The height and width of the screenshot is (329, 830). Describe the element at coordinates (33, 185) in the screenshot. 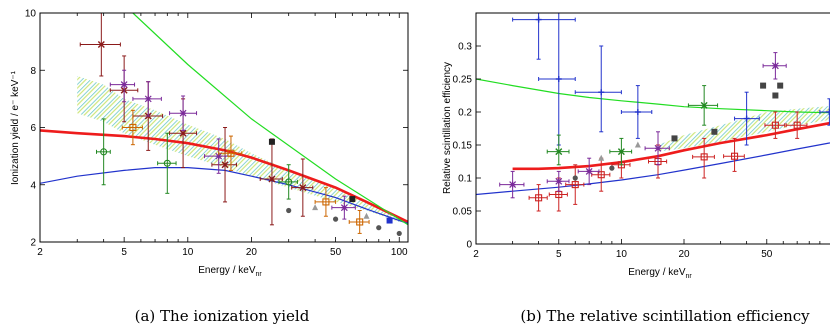

I see `y-tick-label: 4` at that location.